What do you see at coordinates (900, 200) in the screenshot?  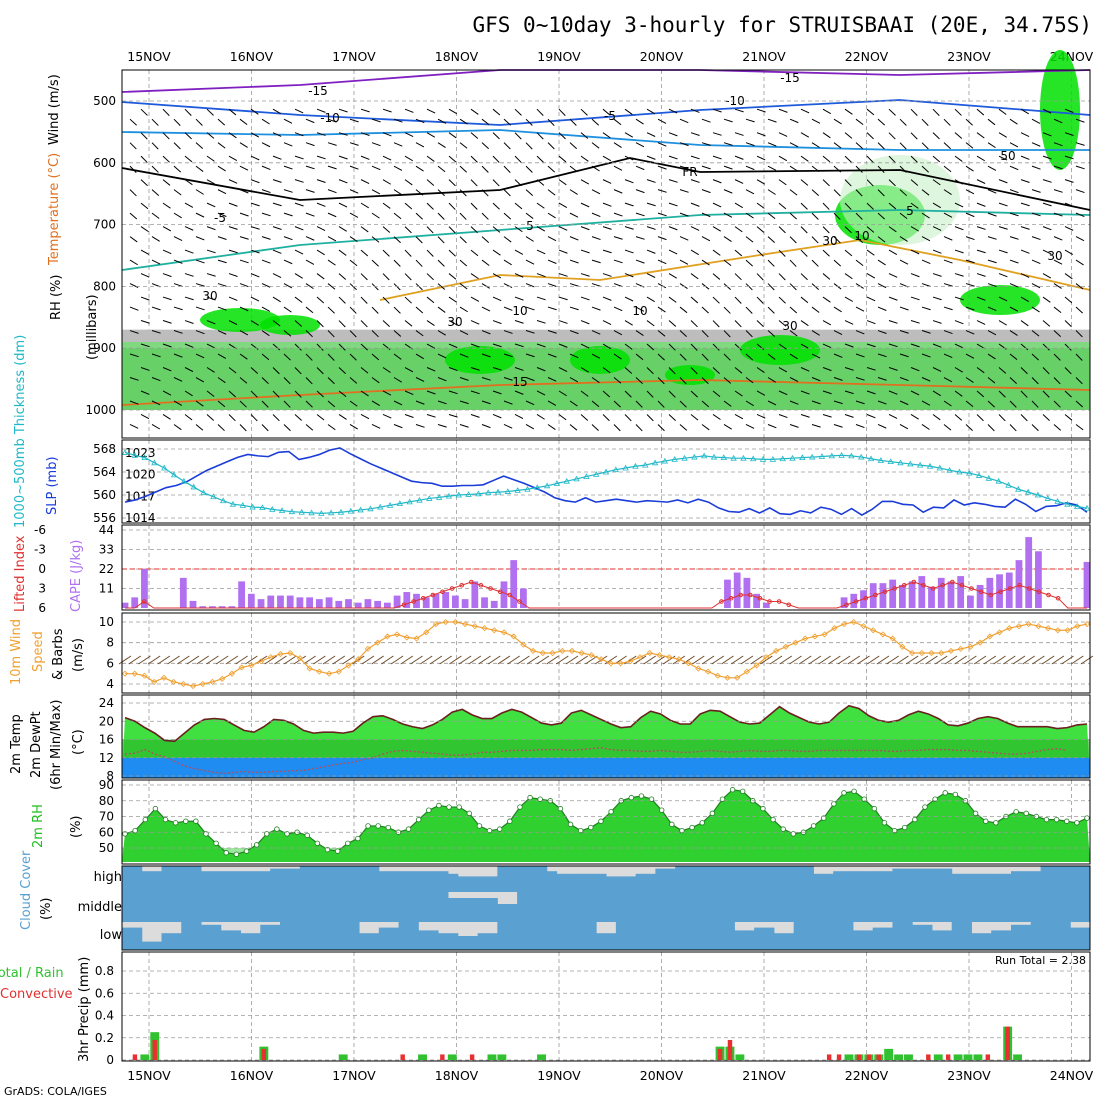 I see `rh-light-blob` at bounding box center [900, 200].